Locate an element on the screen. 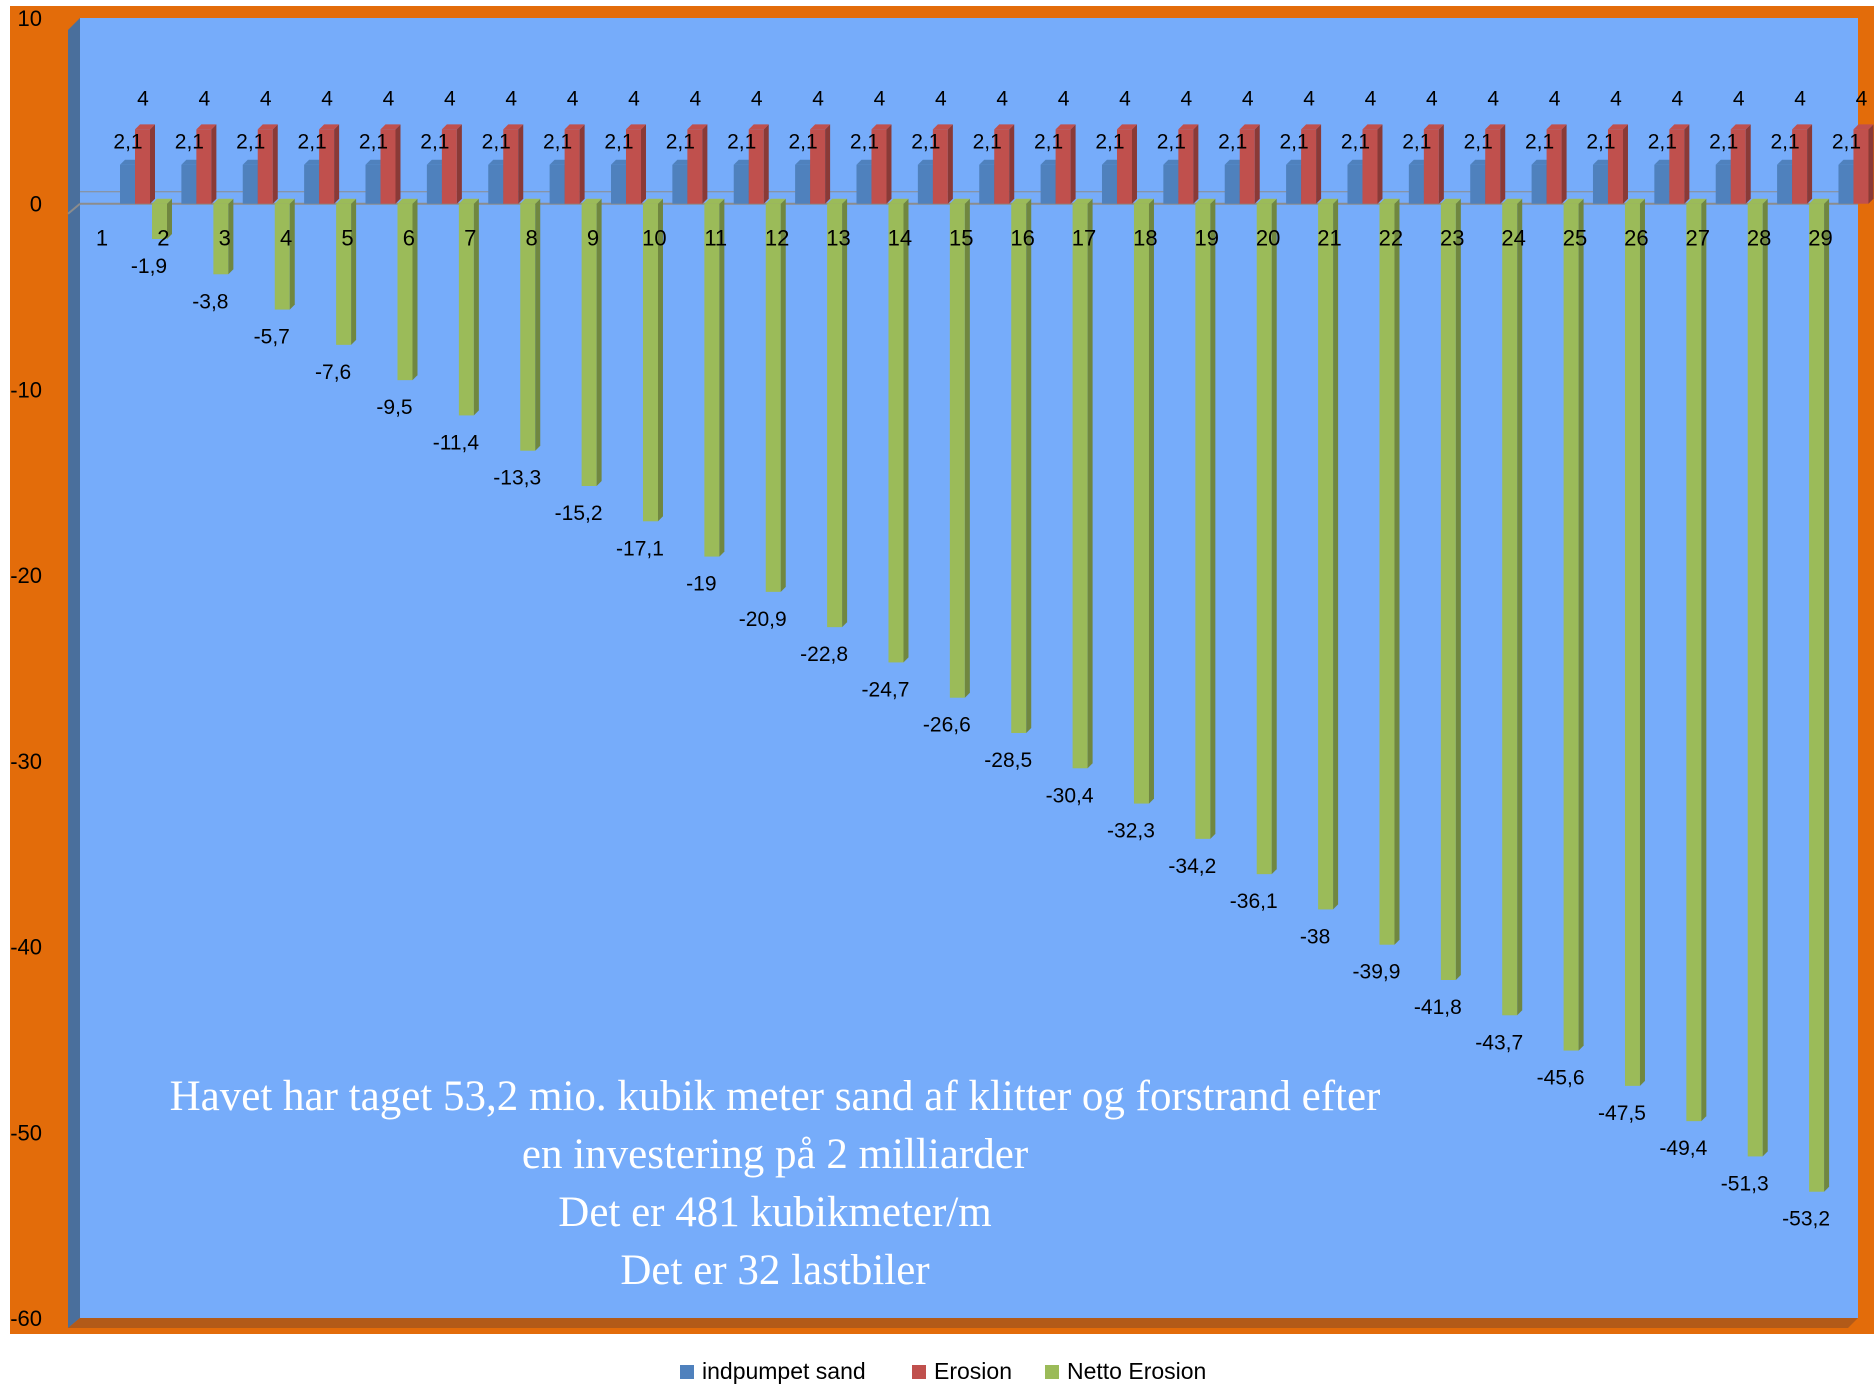 The image size is (1874, 1397). data-label-netto-erosion: -45,6 is located at coordinates (1561, 1078).